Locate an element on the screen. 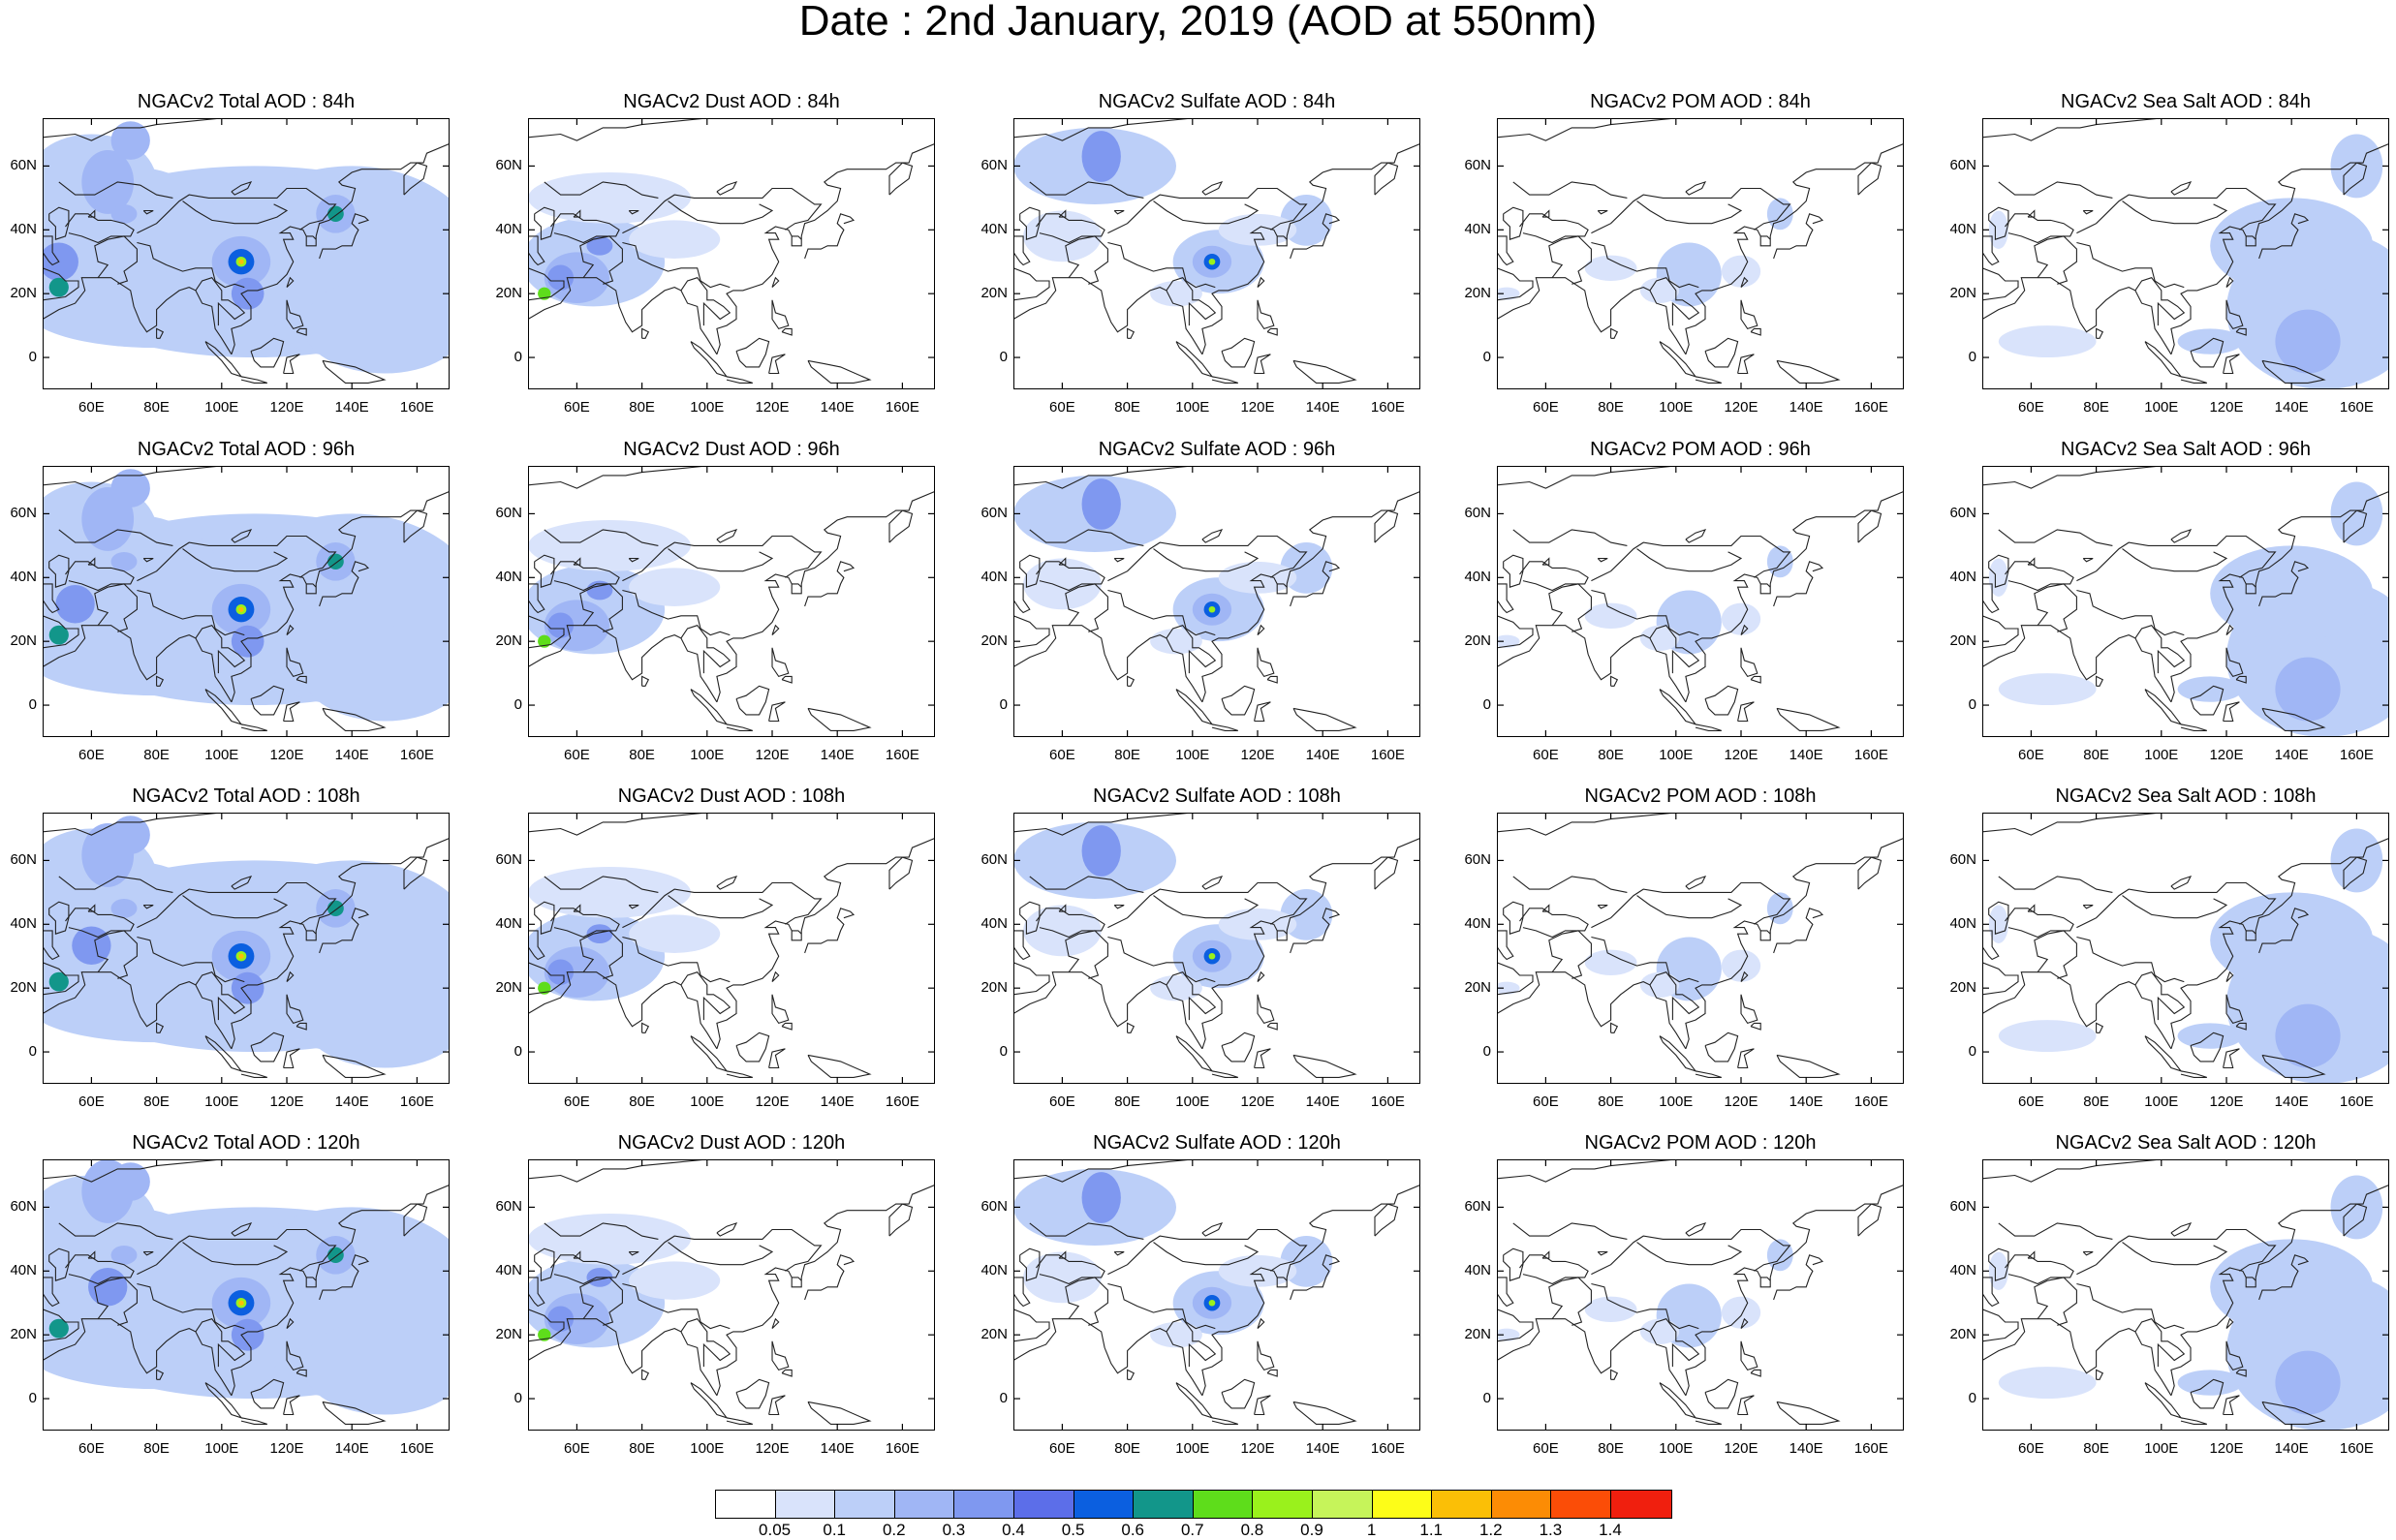 The height and width of the screenshot is (1540, 2396). panel-title: NGACv2 POM AOD : 108h is located at coordinates (1700, 796).